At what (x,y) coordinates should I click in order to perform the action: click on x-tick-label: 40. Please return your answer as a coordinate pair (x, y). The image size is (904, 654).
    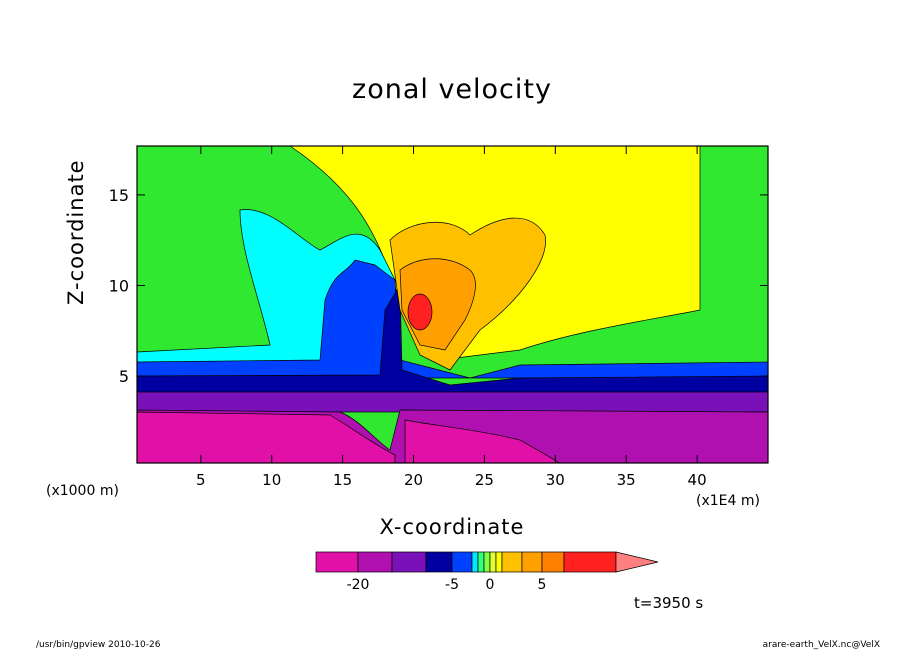
    Looking at the image, I should click on (697, 480).